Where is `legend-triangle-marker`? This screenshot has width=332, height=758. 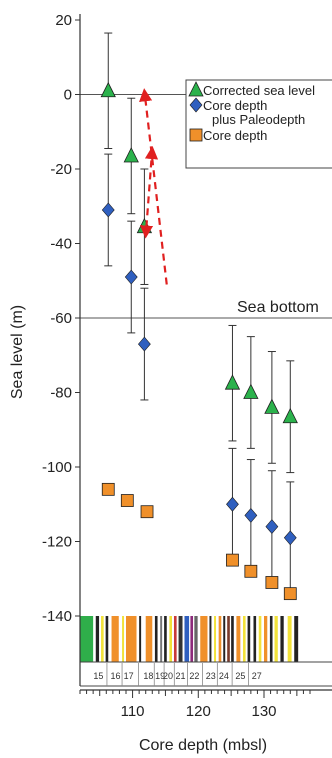 legend-triangle-marker is located at coordinates (196, 89).